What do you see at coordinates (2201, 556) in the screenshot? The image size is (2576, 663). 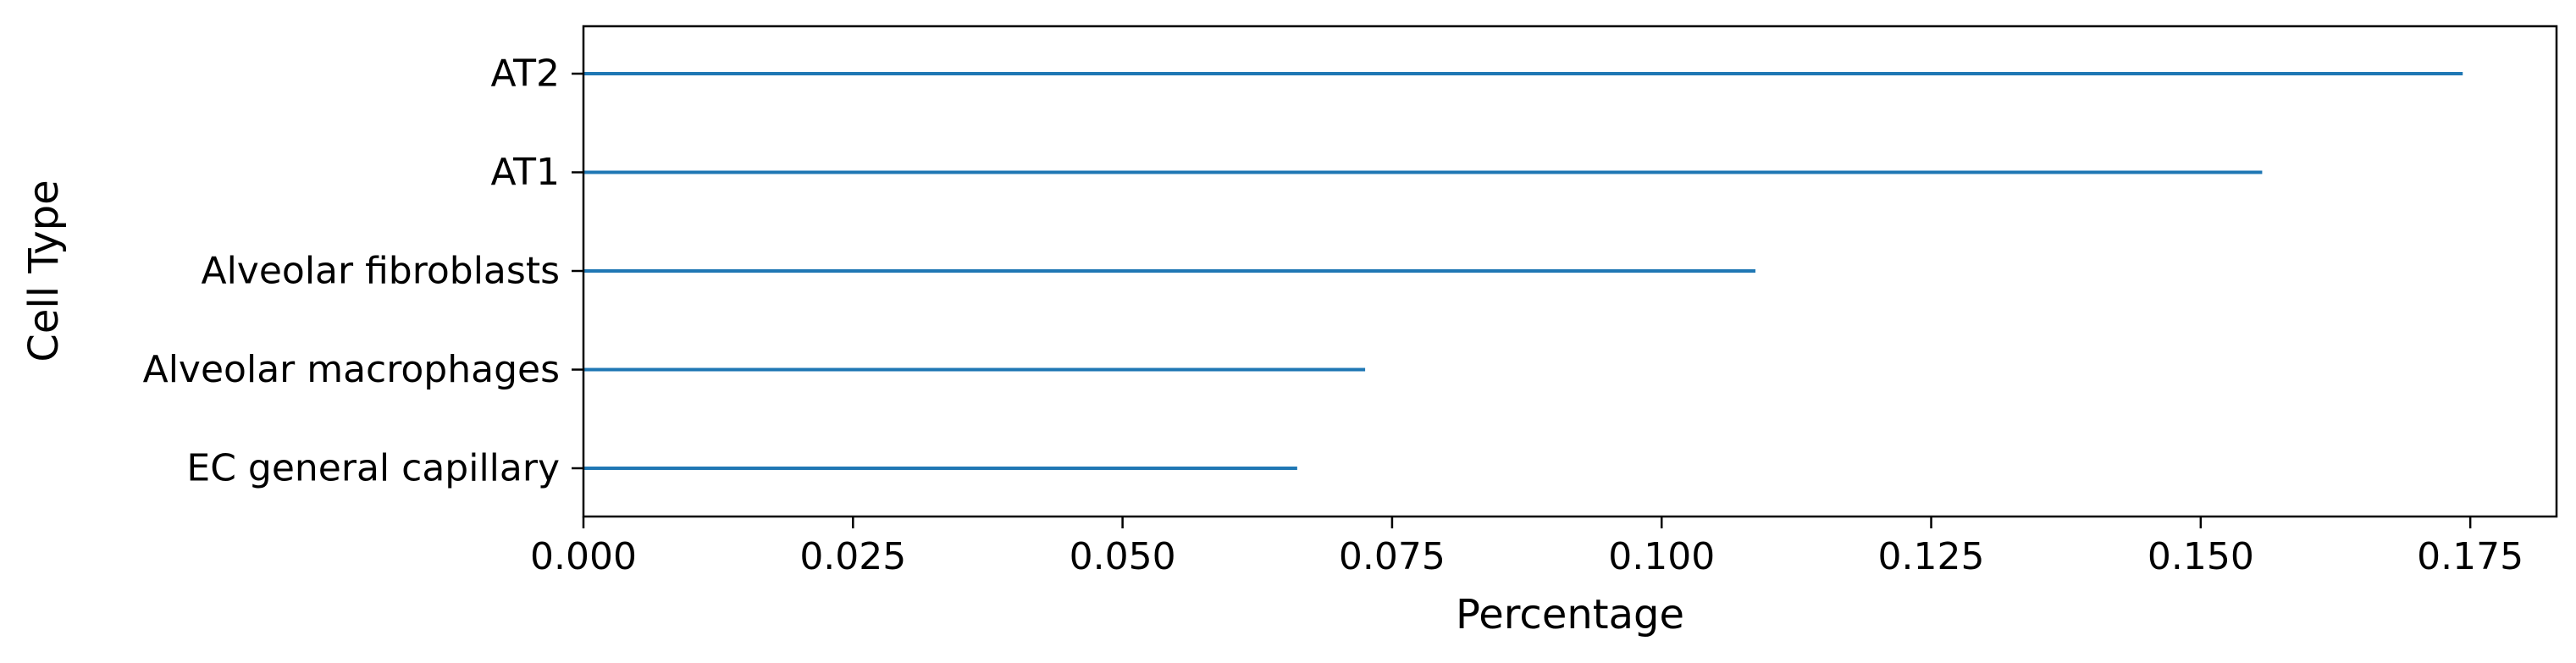 I see `x-tick-label: 0.150` at bounding box center [2201, 556].